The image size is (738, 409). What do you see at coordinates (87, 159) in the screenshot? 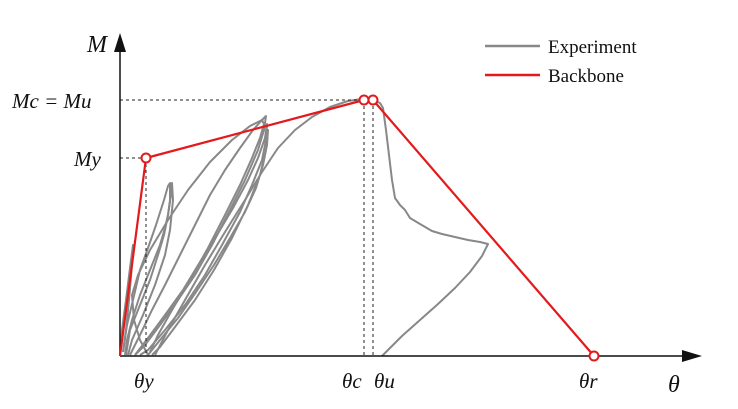
I see `y-tick-my: My` at bounding box center [87, 159].